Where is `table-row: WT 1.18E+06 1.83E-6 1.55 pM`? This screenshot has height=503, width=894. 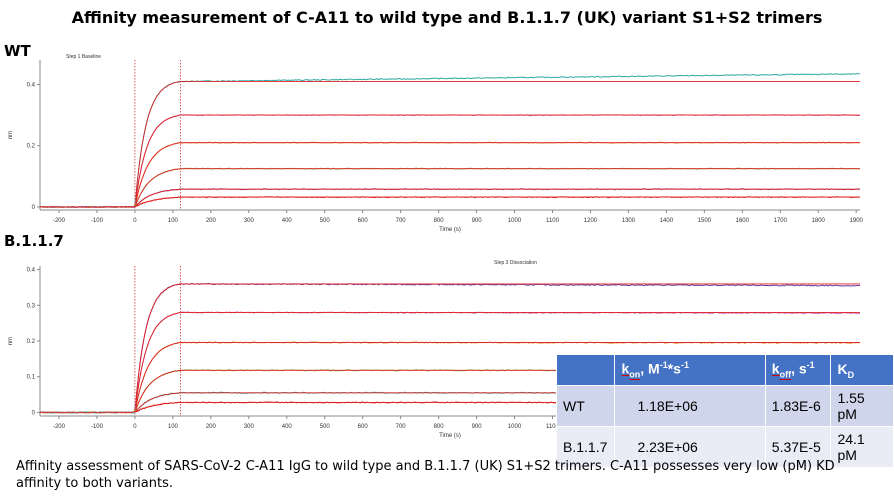
table-row: WT 1.18E+06 1.83E-6 1.55 pM is located at coordinates (724, 406).